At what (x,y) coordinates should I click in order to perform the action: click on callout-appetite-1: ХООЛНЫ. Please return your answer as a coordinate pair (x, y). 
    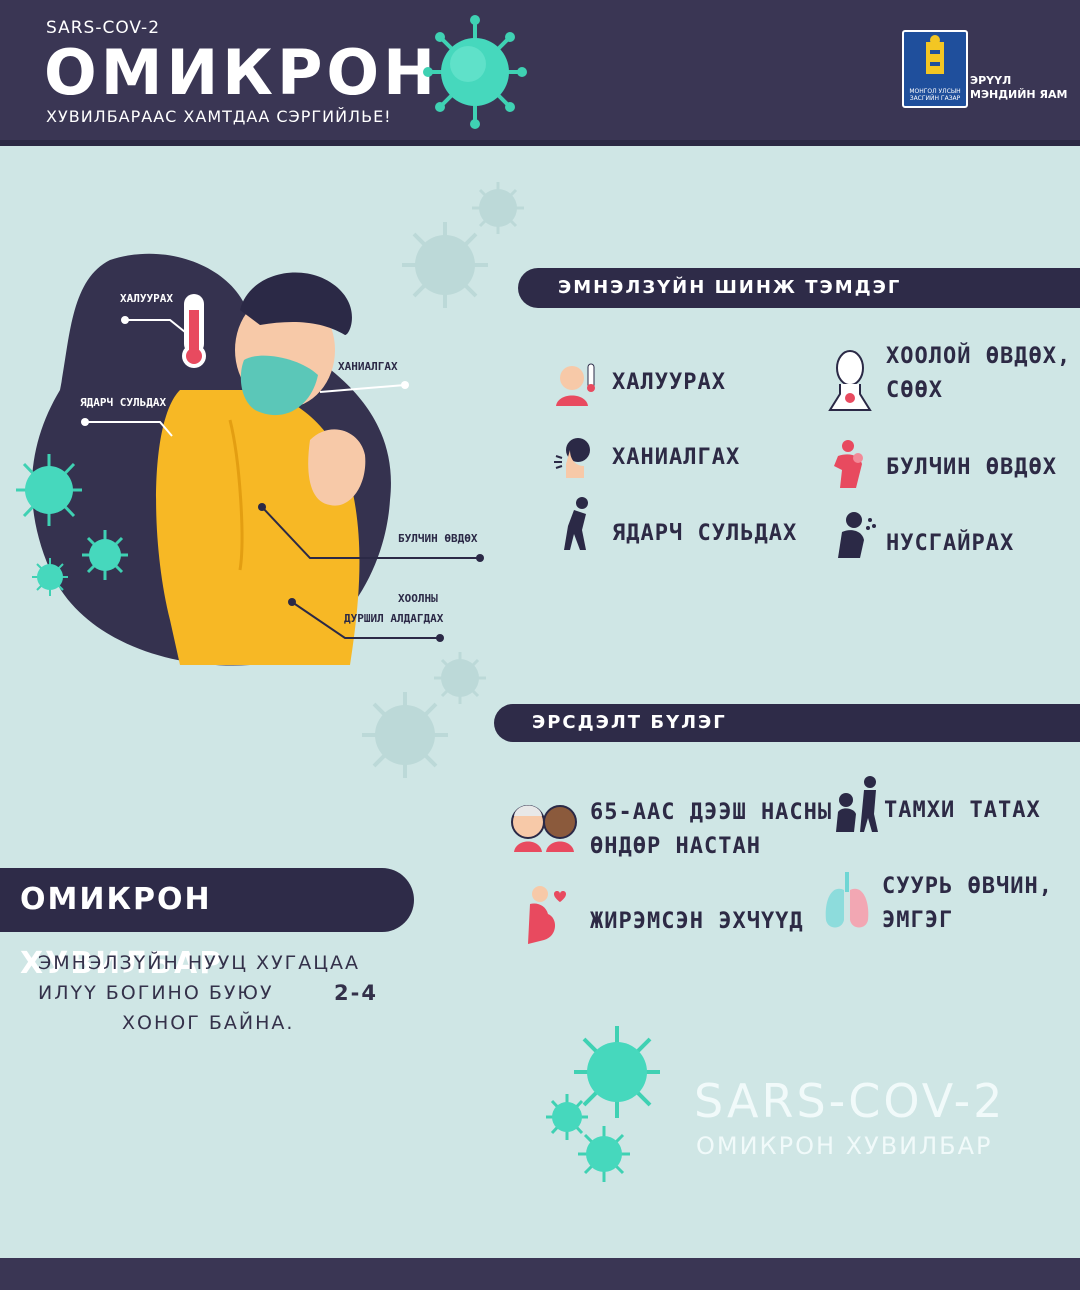
    Looking at the image, I should click on (418, 598).